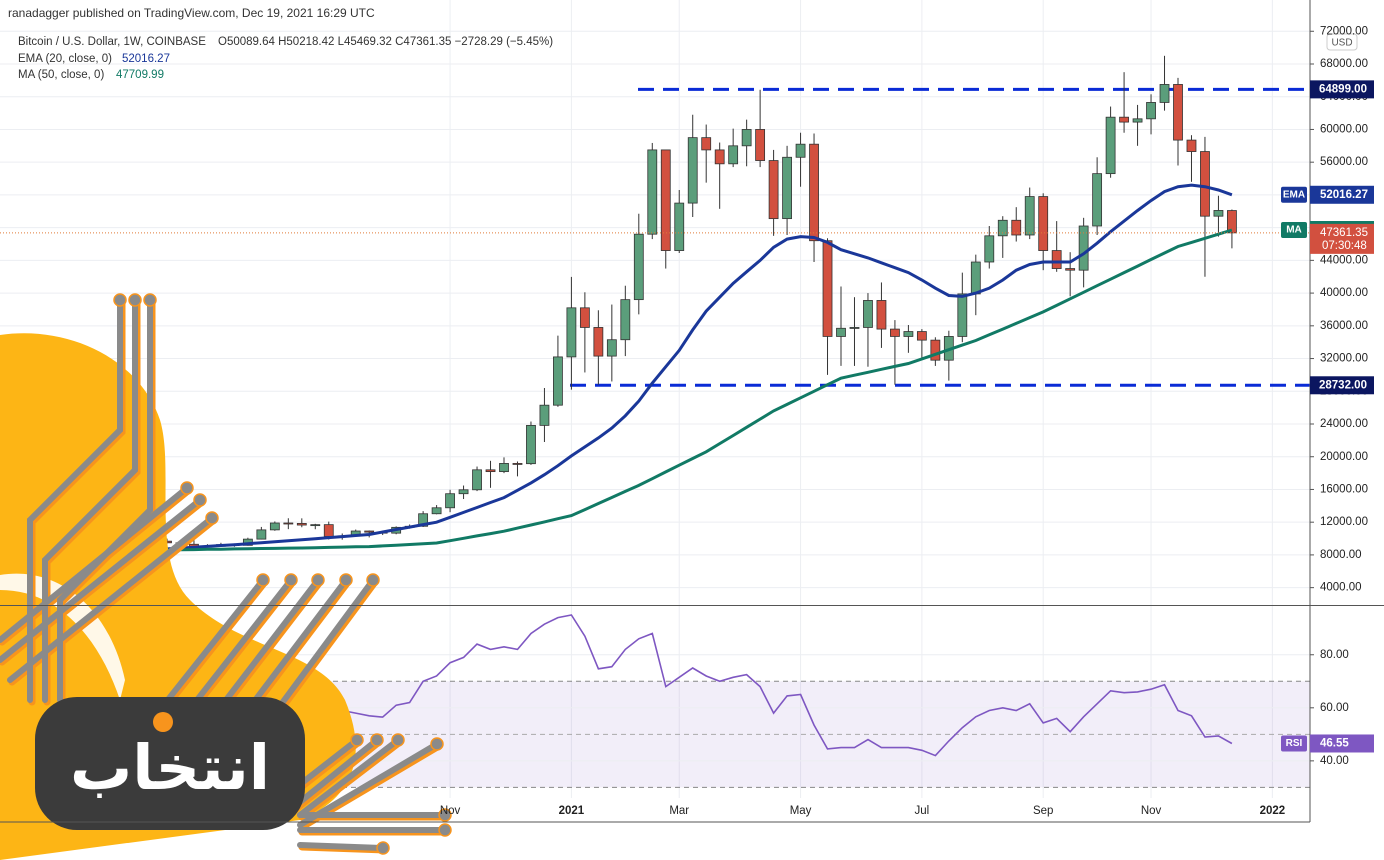 The height and width of the screenshot is (860, 1384). I want to click on x-tick-label: Jul, so click(922, 811).